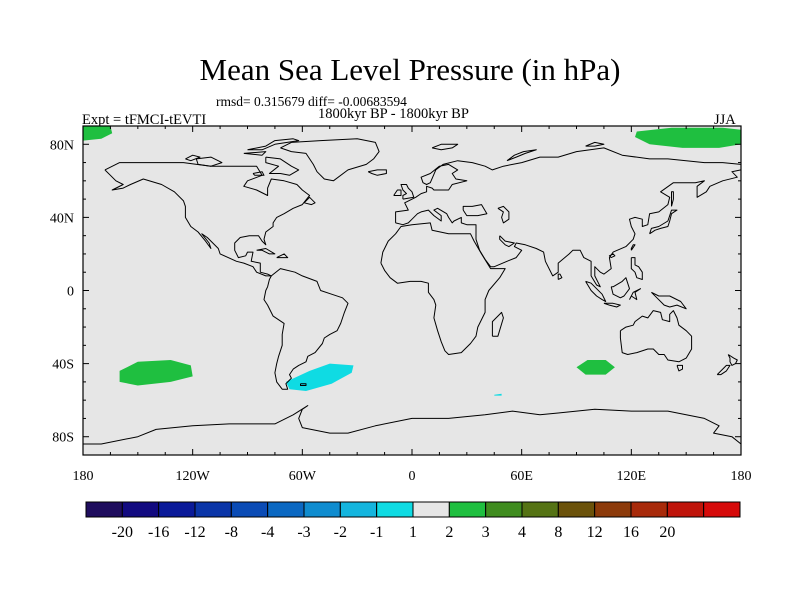 The image size is (800, 600). What do you see at coordinates (63, 365) in the screenshot?
I see `y-tick-label: 40S` at bounding box center [63, 365].